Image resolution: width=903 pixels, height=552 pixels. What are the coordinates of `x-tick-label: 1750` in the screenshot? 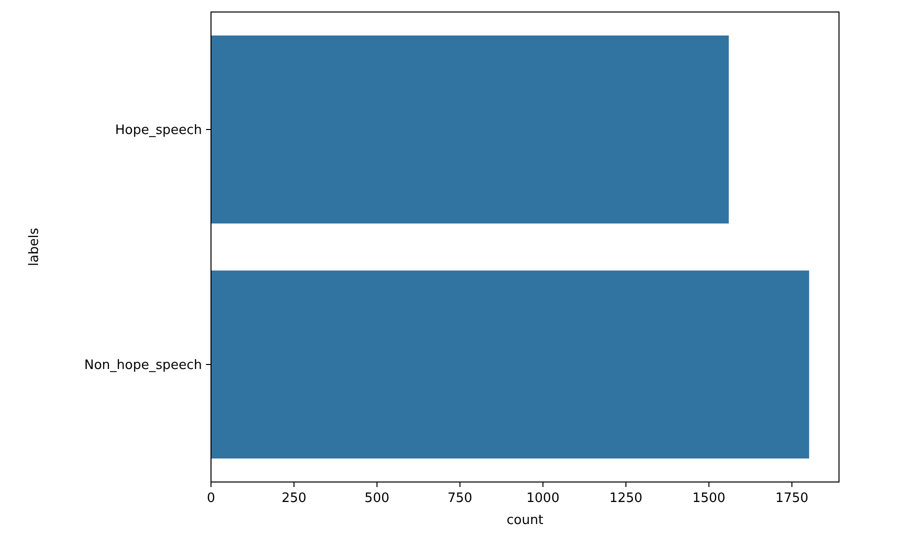 It's located at (791, 498).